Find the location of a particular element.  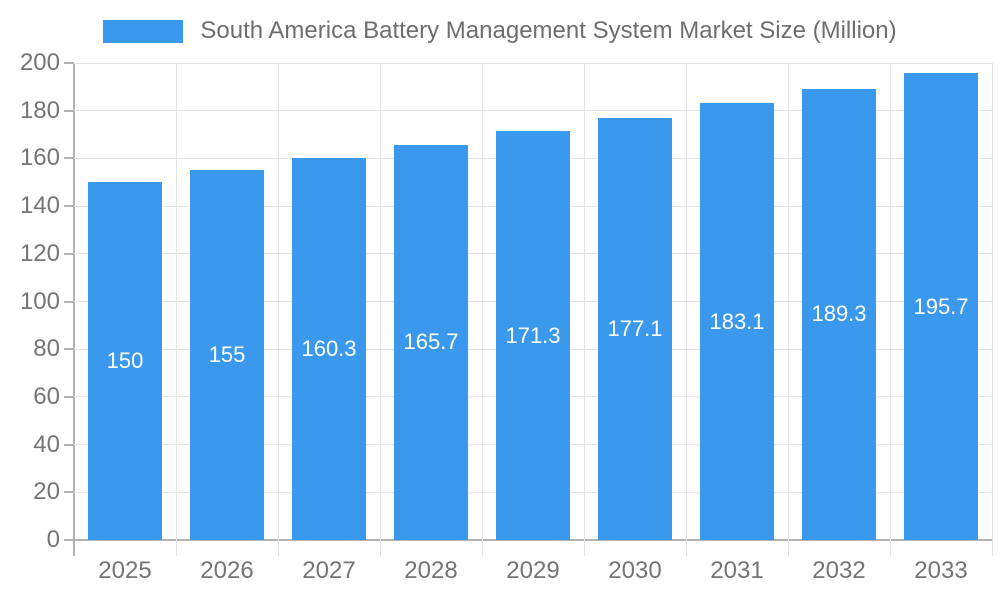

bar-value-label: 189.3 is located at coordinates (839, 314).